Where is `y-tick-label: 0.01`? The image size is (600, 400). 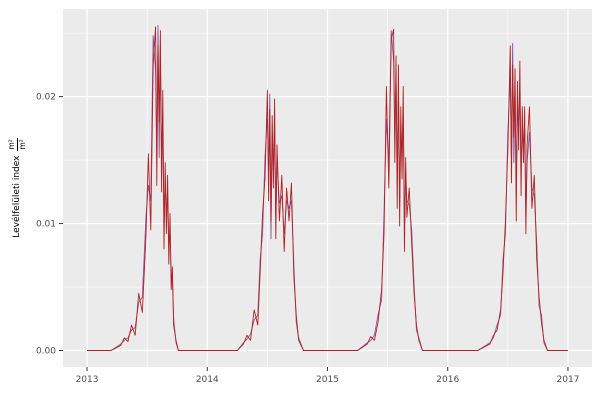 y-tick-label: 0.01 is located at coordinates (46, 225).